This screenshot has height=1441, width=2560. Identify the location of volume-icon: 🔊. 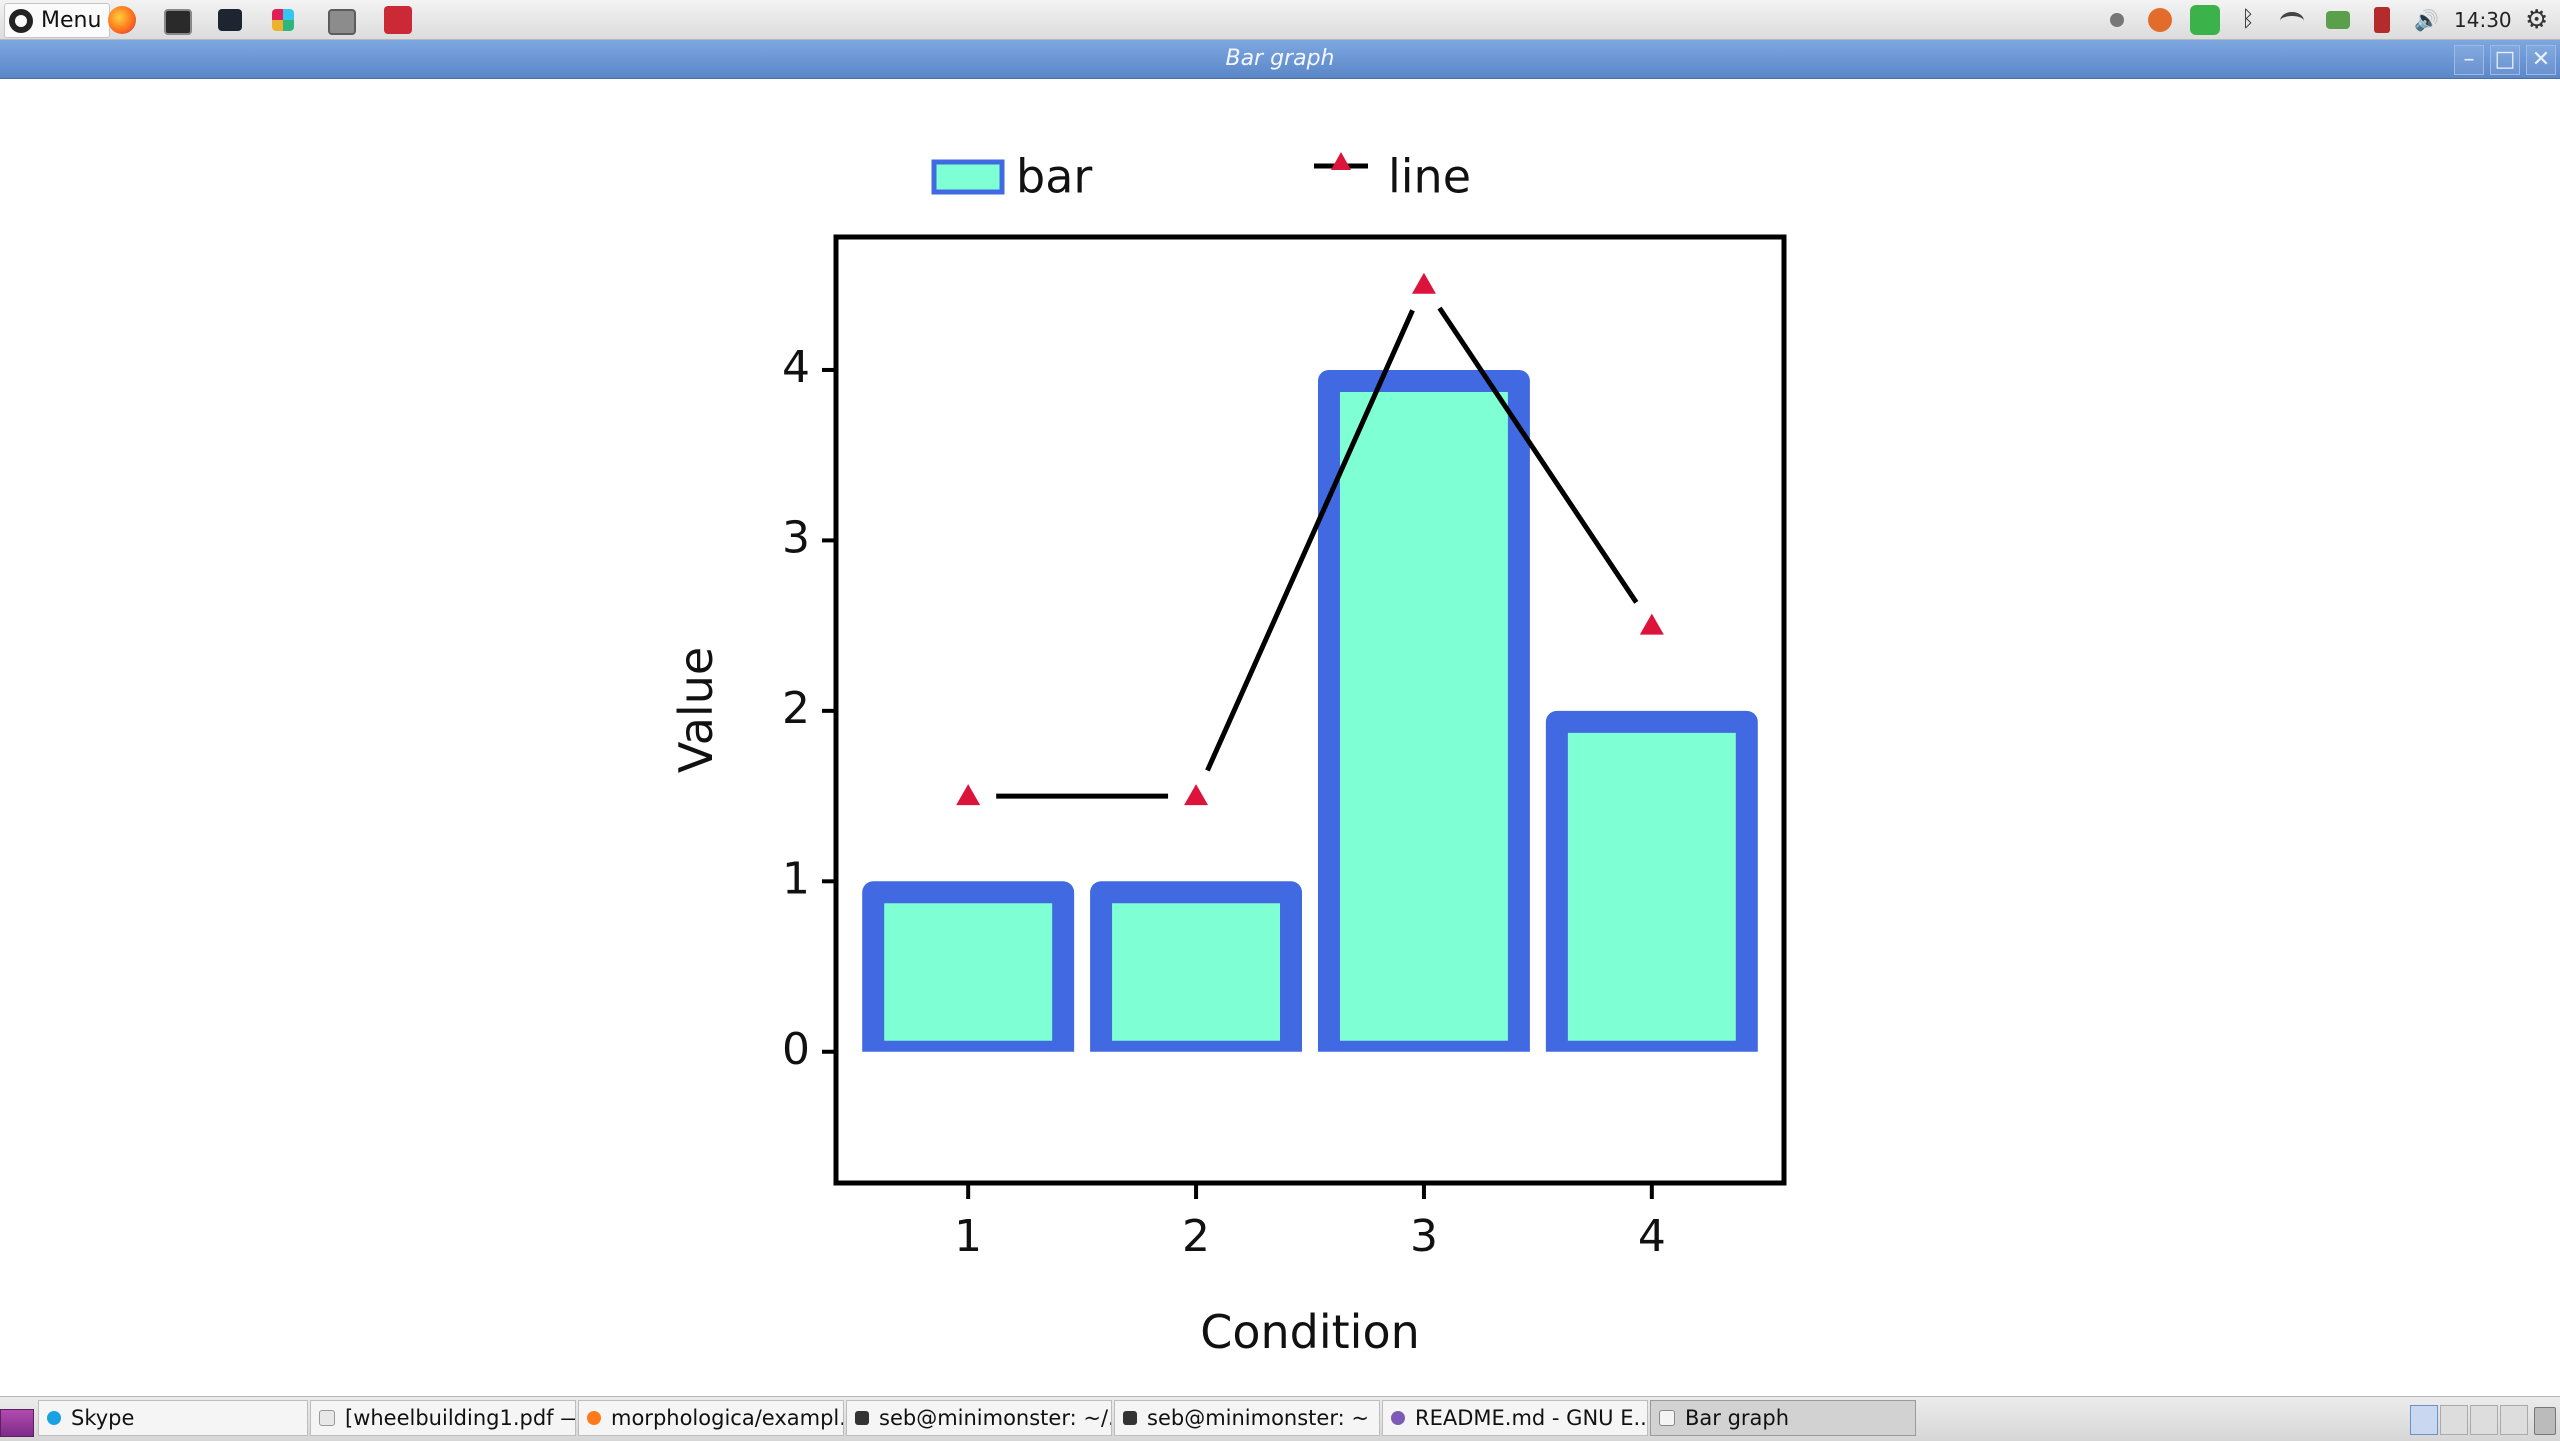
(2426, 20).